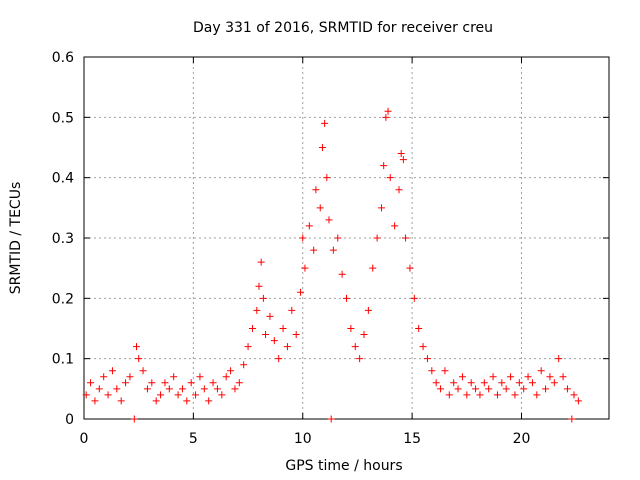 This screenshot has height=480, width=640. Describe the element at coordinates (63, 360) in the screenshot. I see `y-tick-label: 0.1` at that location.